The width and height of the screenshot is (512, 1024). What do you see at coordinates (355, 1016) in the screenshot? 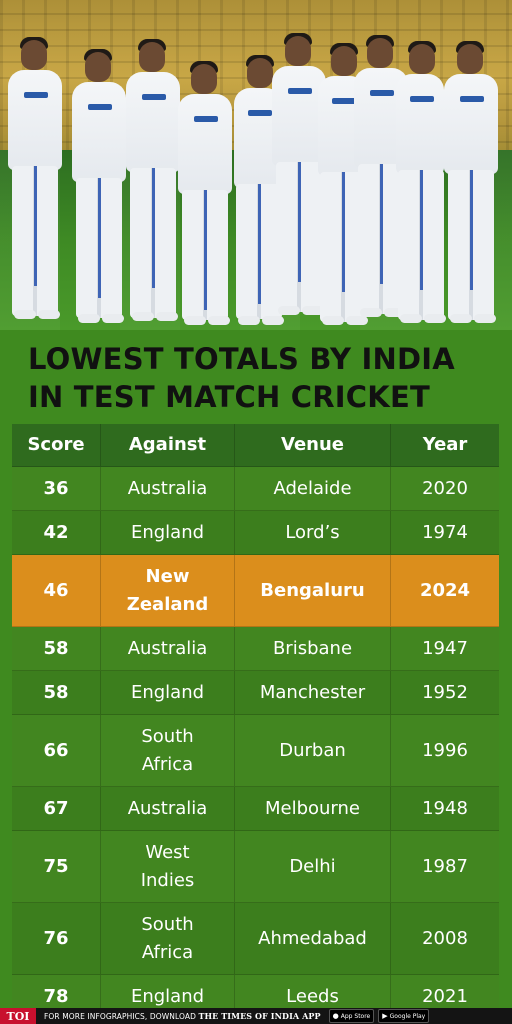
I see `app-store-label: App Store` at bounding box center [355, 1016].